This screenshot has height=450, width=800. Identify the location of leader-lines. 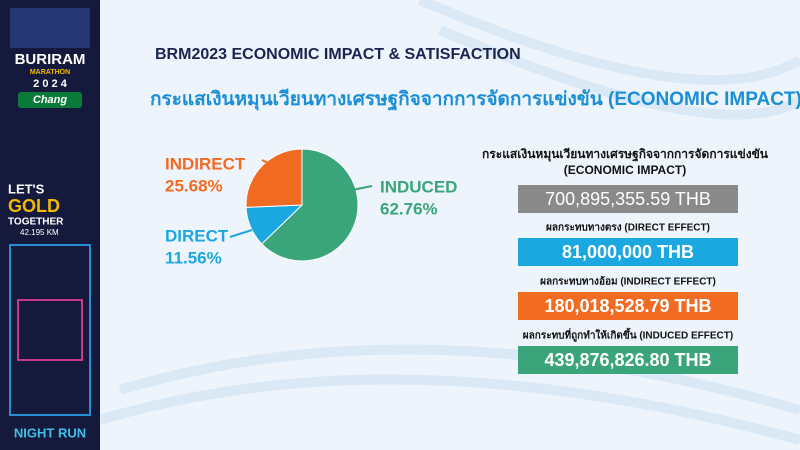
(301, 198).